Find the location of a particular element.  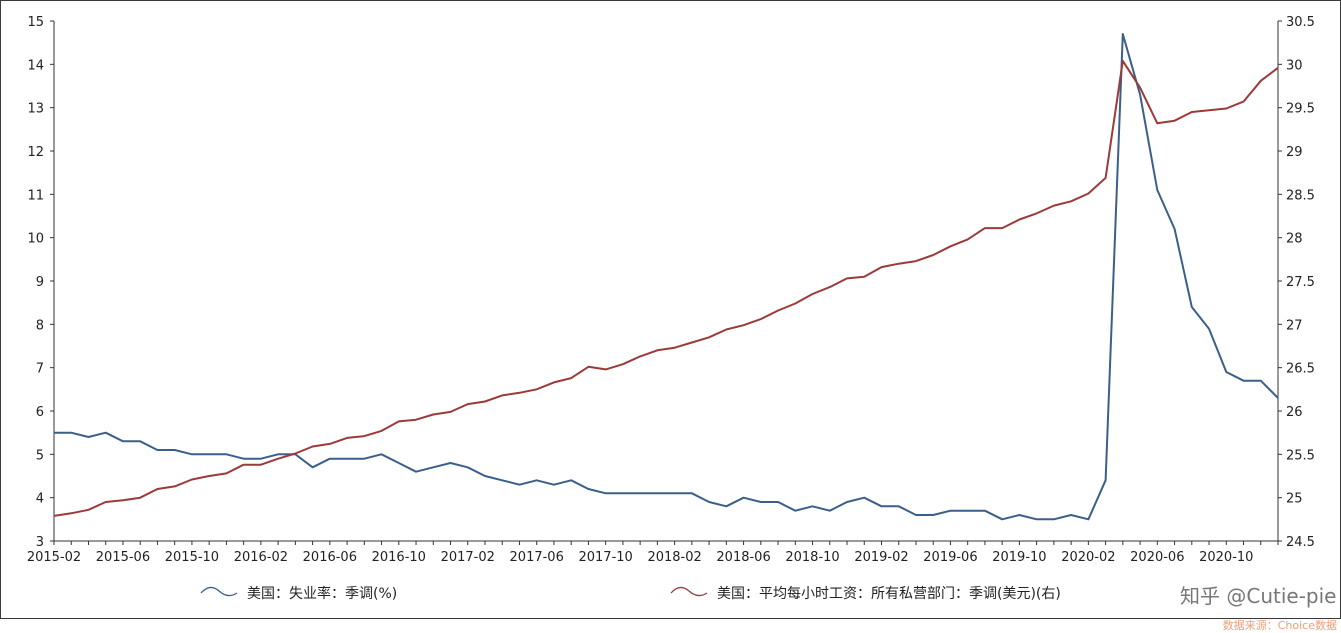

left-y-tick-label: 4 is located at coordinates (40, 499).